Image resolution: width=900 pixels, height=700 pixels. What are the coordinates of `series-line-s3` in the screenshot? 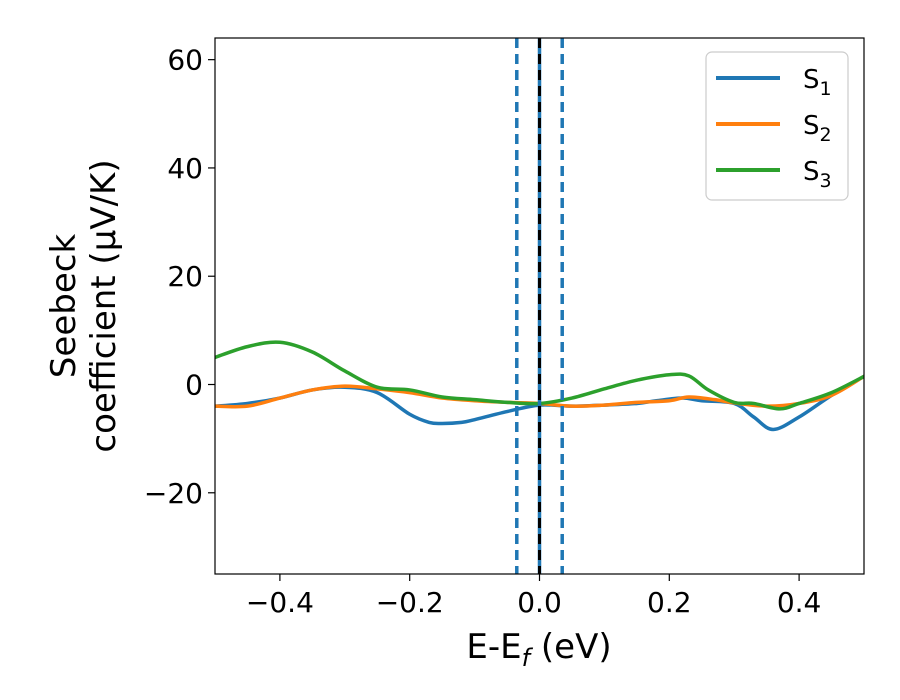 It's located at (539, 375).